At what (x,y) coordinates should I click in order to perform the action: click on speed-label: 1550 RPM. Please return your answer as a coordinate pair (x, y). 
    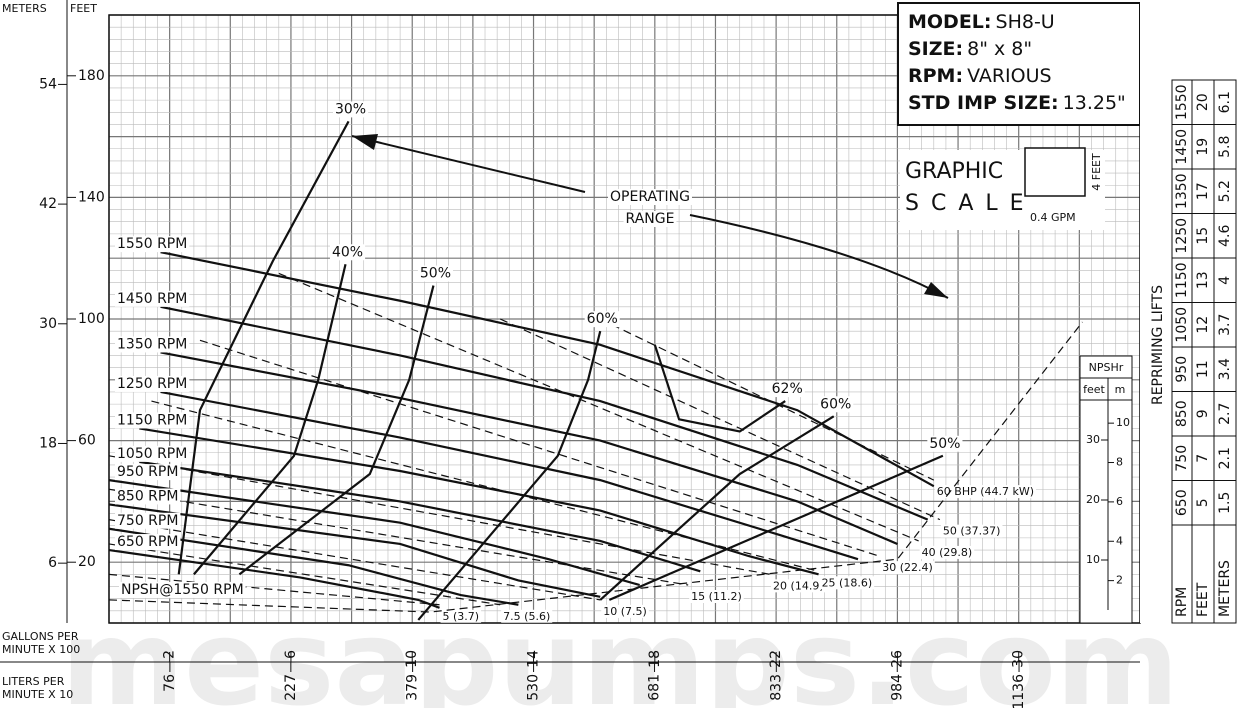
    Looking at the image, I should click on (152, 244).